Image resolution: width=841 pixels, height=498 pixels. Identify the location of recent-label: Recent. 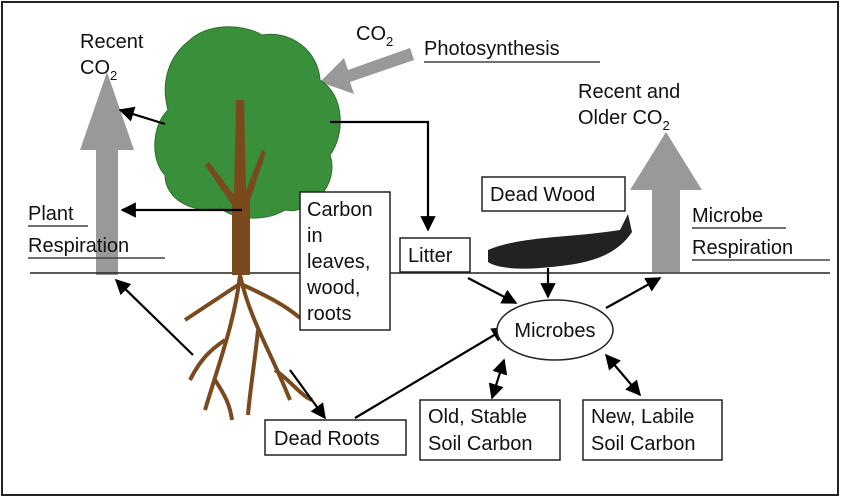
(112, 42).